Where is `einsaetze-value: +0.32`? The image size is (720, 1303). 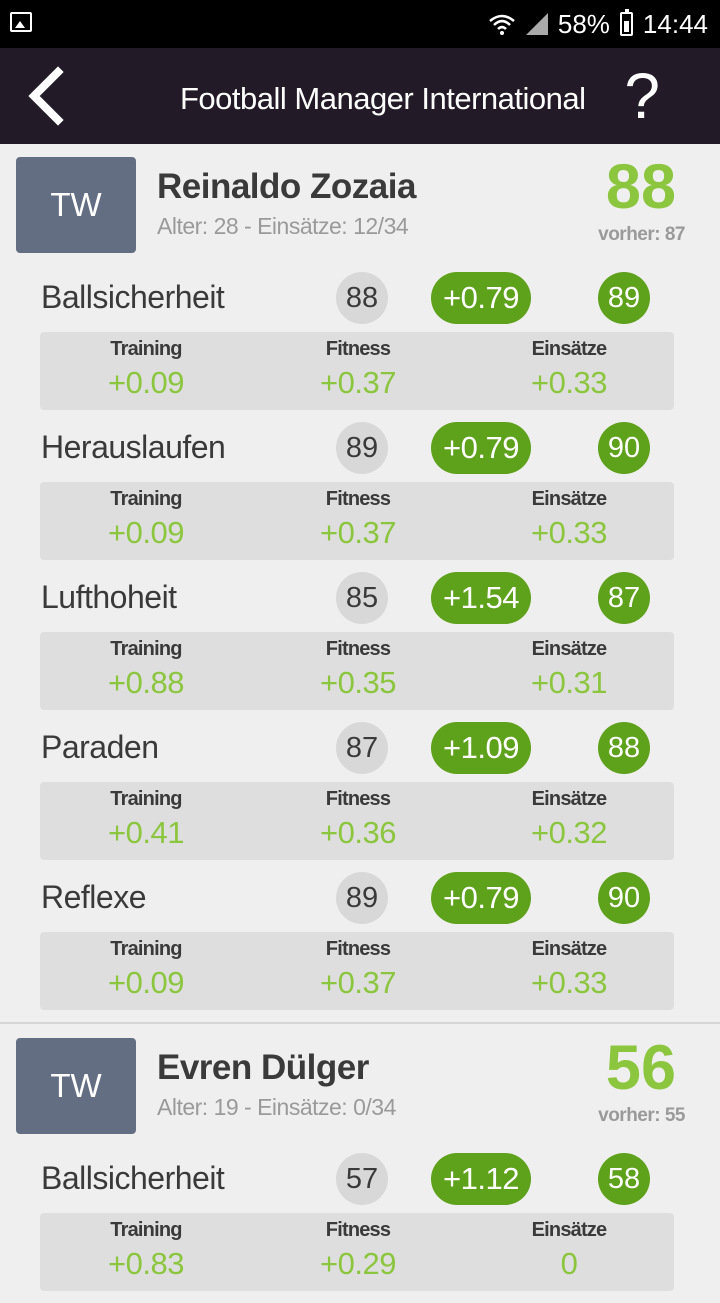 einsaetze-value: +0.32 is located at coordinates (569, 832).